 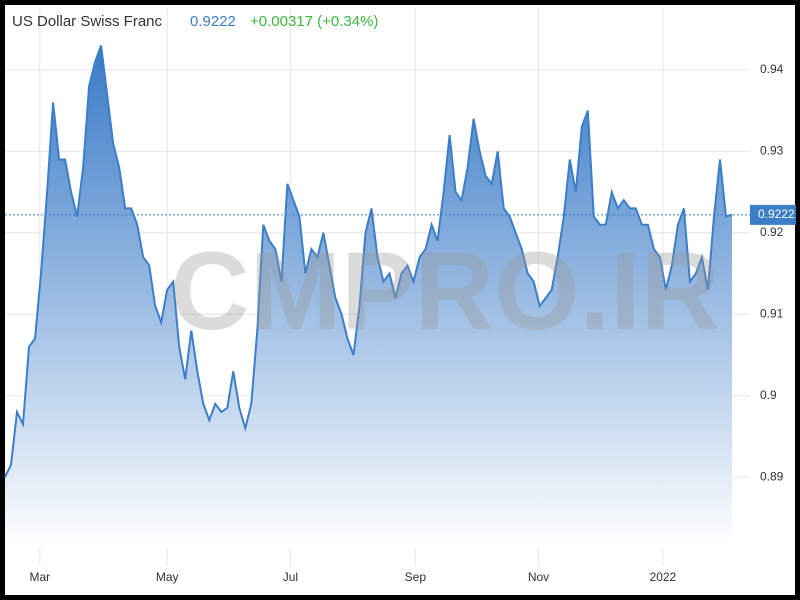 What do you see at coordinates (772, 151) in the screenshot?
I see `y-tick-label: 0.93` at bounding box center [772, 151].